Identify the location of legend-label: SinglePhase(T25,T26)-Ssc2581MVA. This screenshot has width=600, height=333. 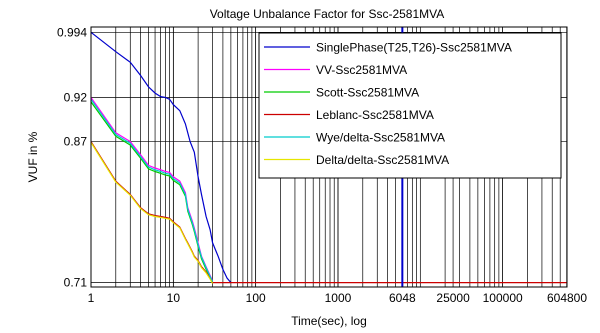
(414, 48).